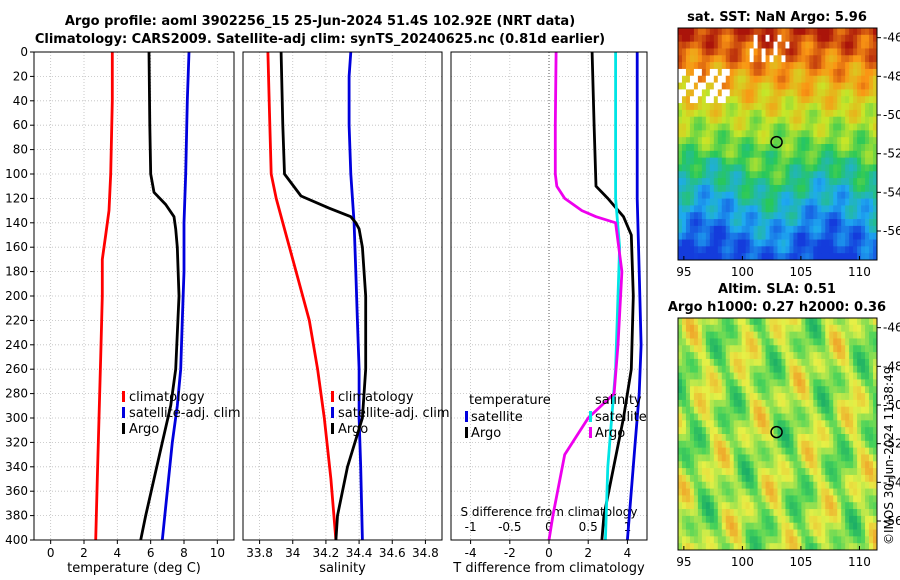 The image size is (900, 580). I want to click on map-y-tick-label: -48, so click(891, 366).